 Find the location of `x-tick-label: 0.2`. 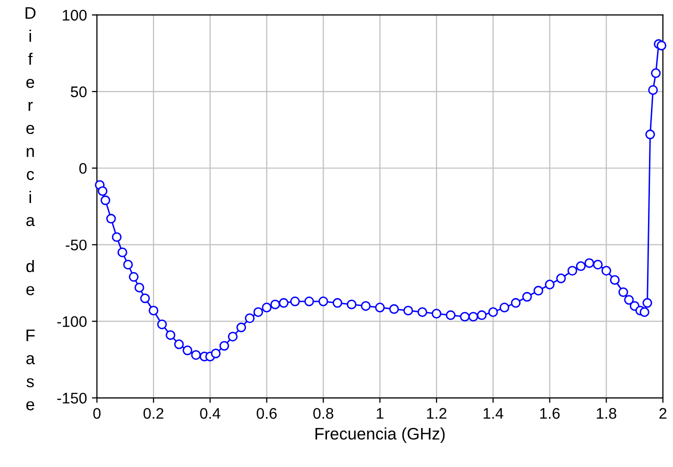

x-tick-label: 0.2 is located at coordinates (153, 413).